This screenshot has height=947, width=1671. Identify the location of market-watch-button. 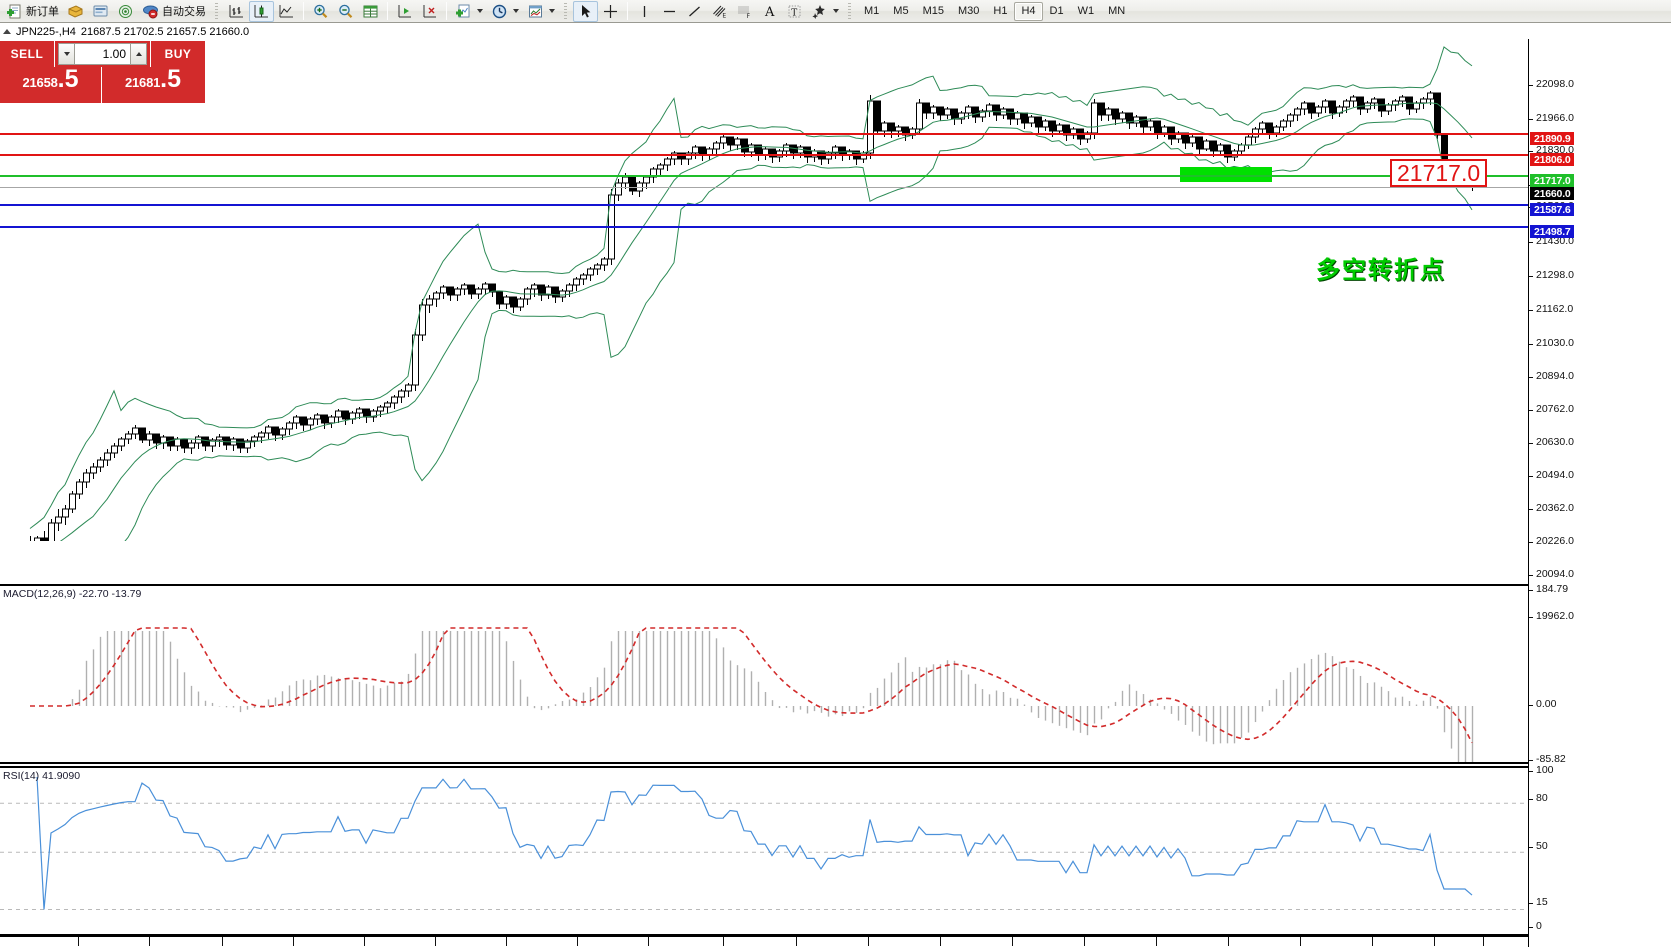
(100, 11).